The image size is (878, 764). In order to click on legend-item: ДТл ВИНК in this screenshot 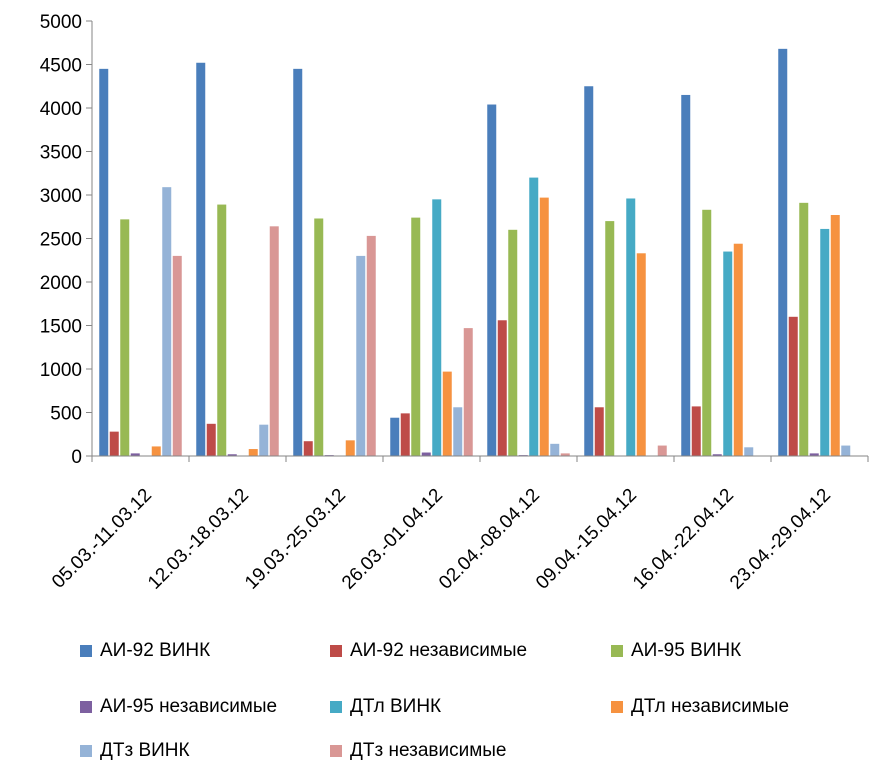, I will do `click(385, 707)`.